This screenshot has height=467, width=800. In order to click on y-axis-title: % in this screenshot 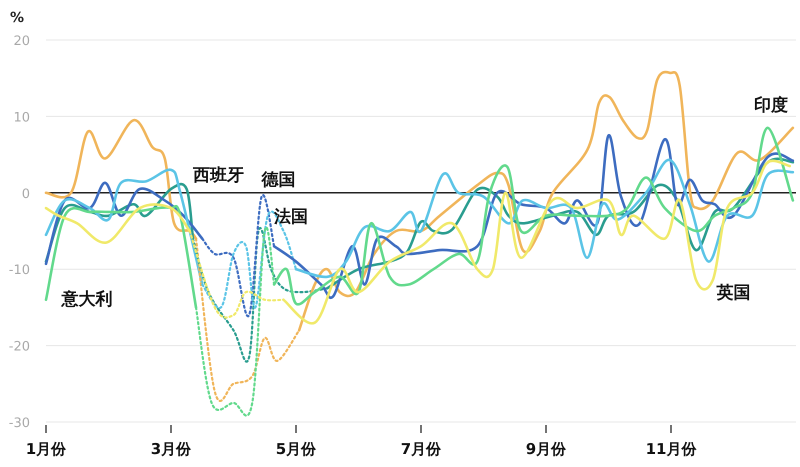, I will do `click(17, 18)`.